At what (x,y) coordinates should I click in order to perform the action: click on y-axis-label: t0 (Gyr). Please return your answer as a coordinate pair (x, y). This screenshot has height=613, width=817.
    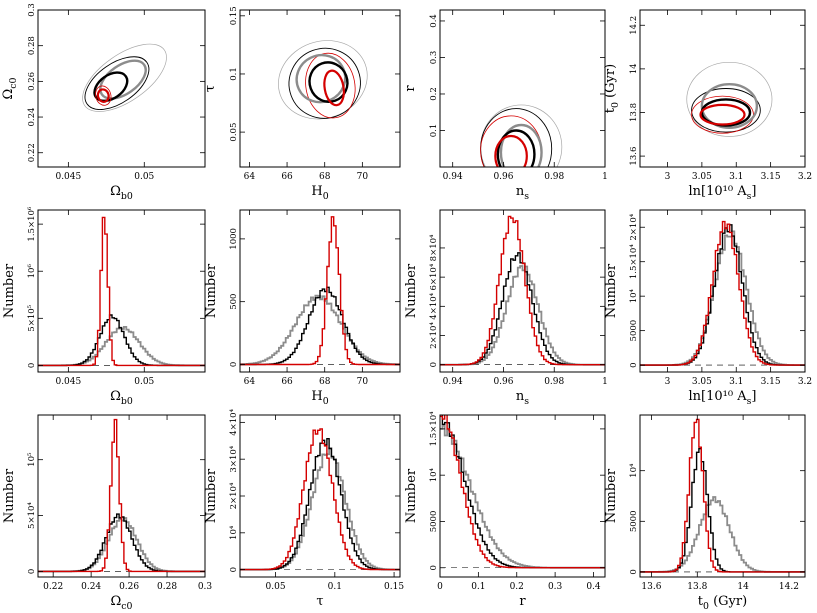
    Looking at the image, I should click on (612, 88).